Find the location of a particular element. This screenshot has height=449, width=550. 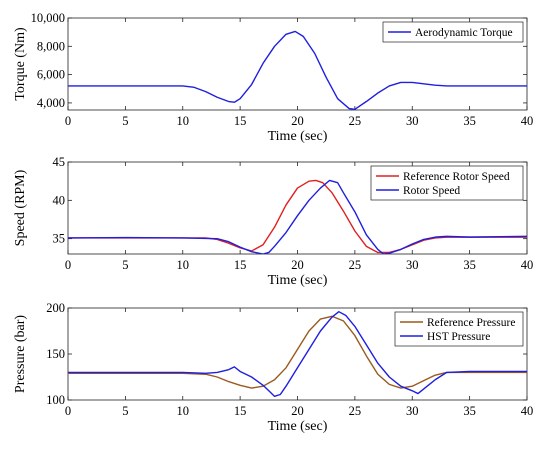

pressure-x-tick-label: 0 is located at coordinates (68, 411).